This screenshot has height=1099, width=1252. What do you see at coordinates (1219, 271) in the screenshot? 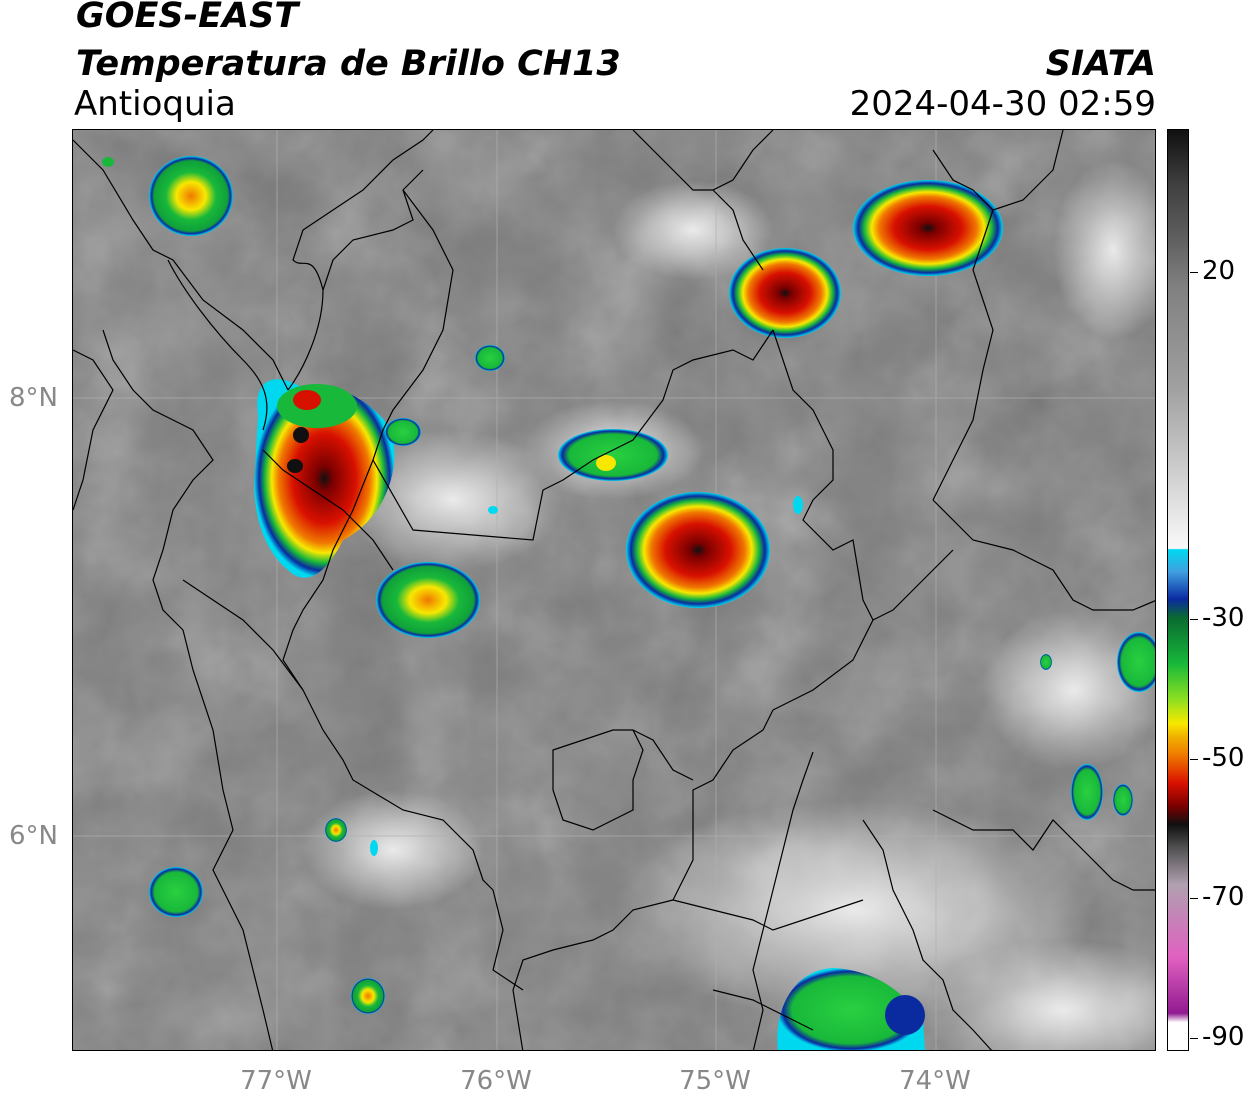
I see `colorbar-label-20: 20` at bounding box center [1219, 271].